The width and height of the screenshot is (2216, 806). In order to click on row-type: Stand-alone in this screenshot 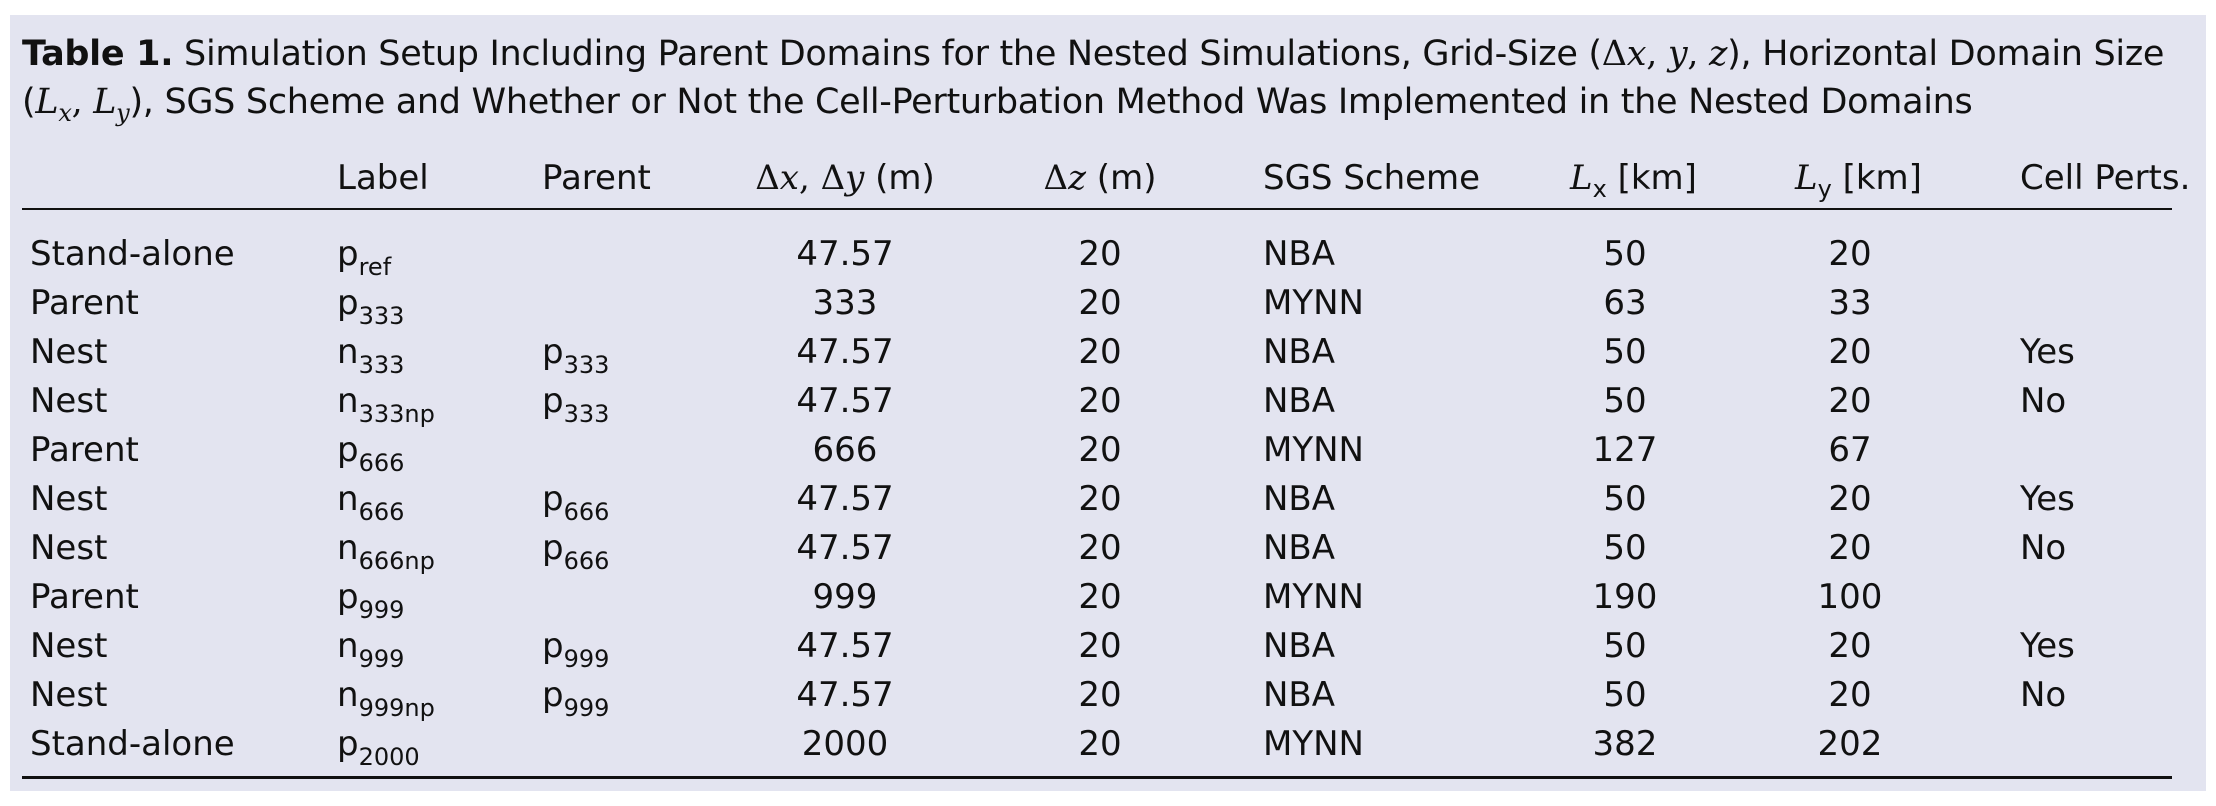, I will do `click(132, 744)`.